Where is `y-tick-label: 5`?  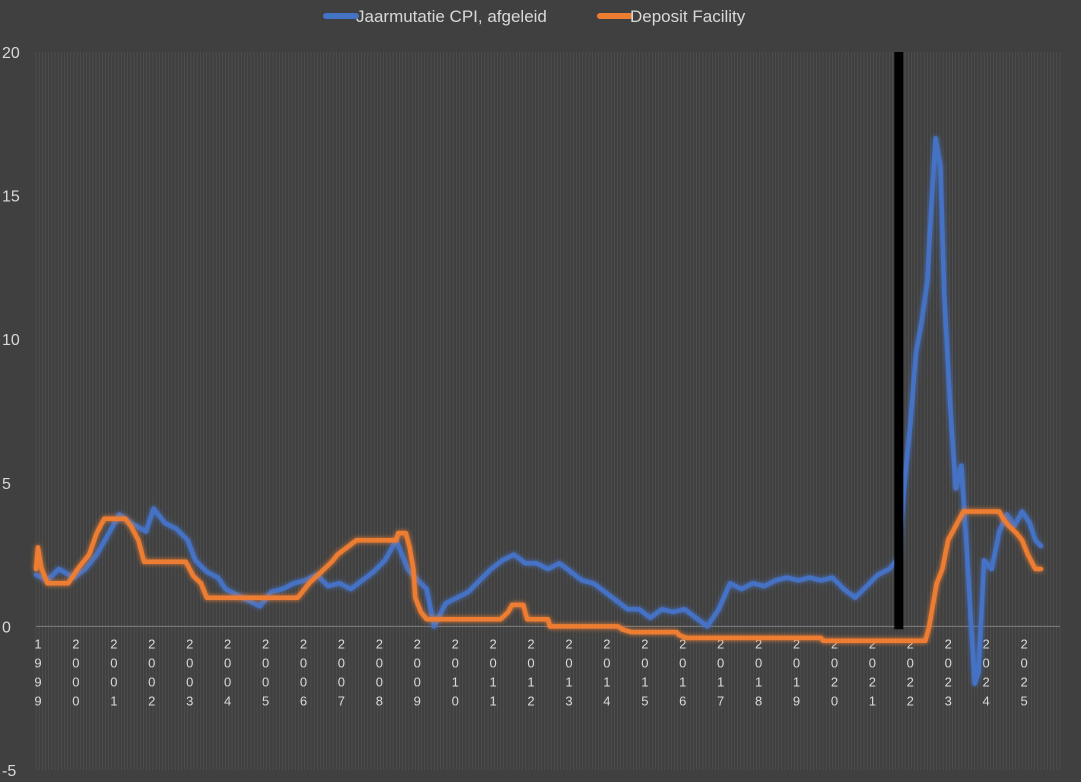
y-tick-label: 5 is located at coordinates (6, 484).